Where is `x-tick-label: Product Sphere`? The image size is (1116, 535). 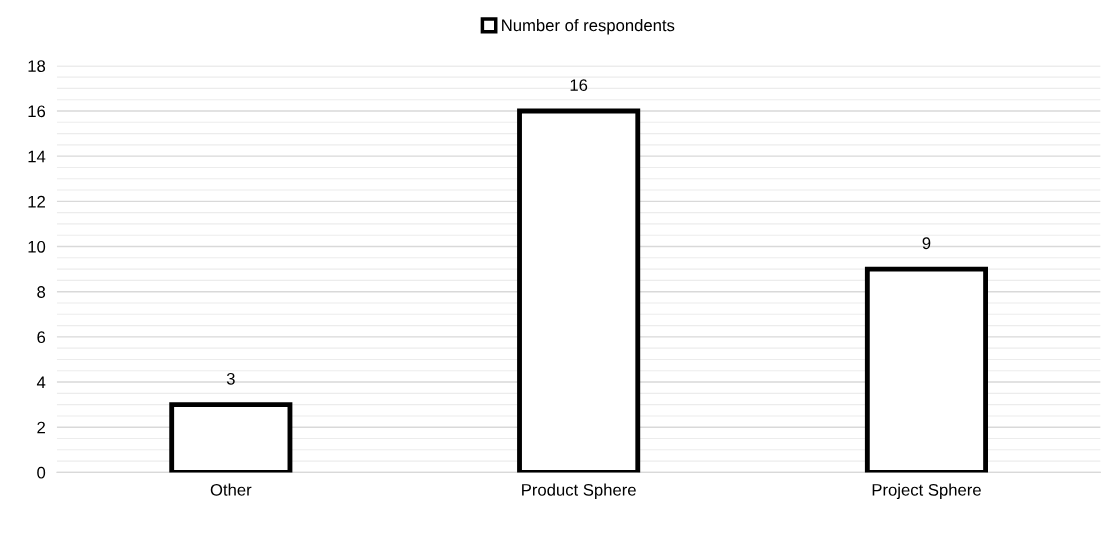 x-tick-label: Product Sphere is located at coordinates (579, 491).